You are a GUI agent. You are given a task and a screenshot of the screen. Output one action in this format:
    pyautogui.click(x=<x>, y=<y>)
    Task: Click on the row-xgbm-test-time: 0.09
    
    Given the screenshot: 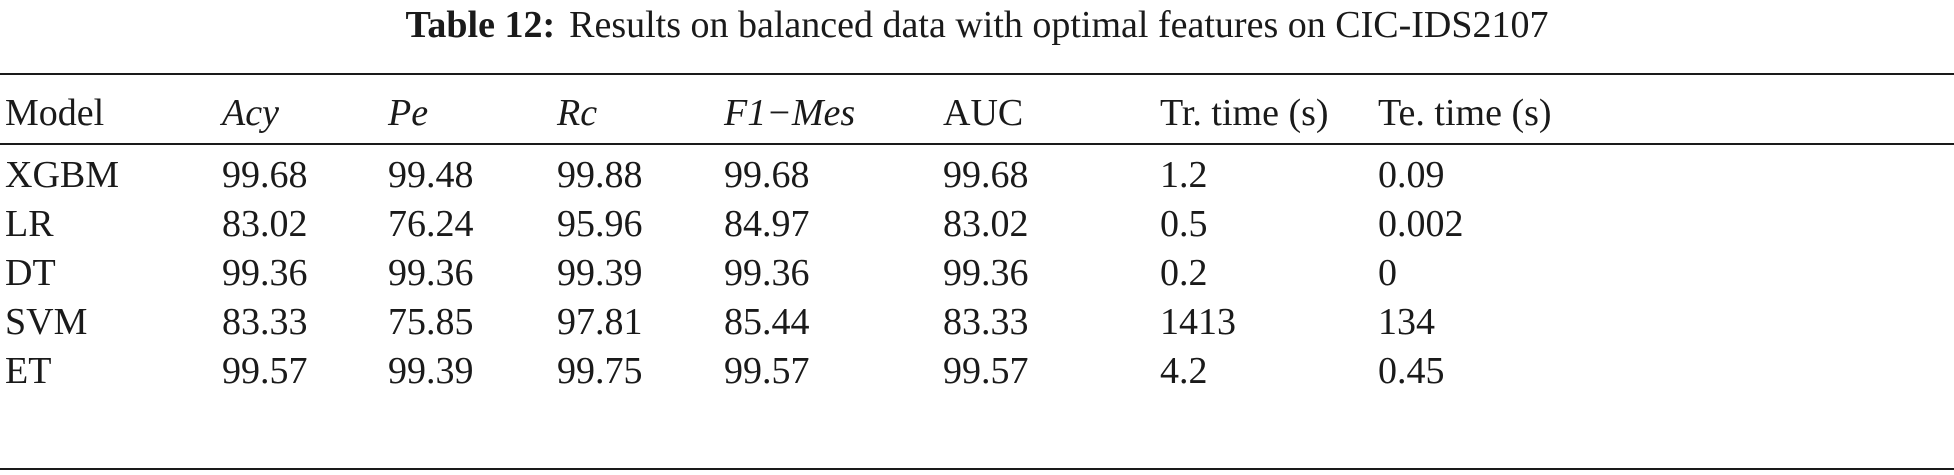 What is the action you would take?
    pyautogui.click(x=1411, y=175)
    